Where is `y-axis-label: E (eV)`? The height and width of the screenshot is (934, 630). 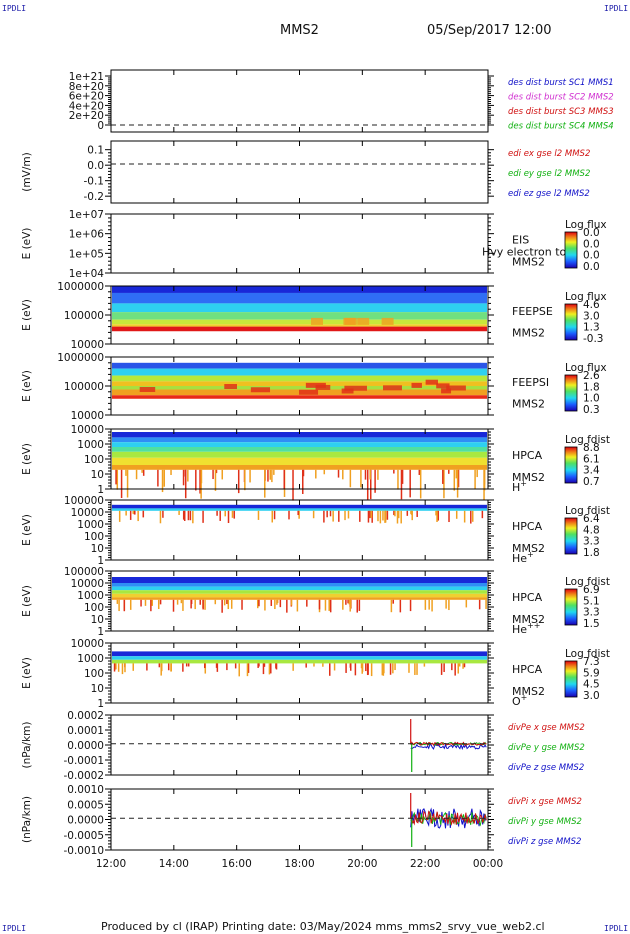
y-axis-label: E (eV) is located at coordinates (27, 386).